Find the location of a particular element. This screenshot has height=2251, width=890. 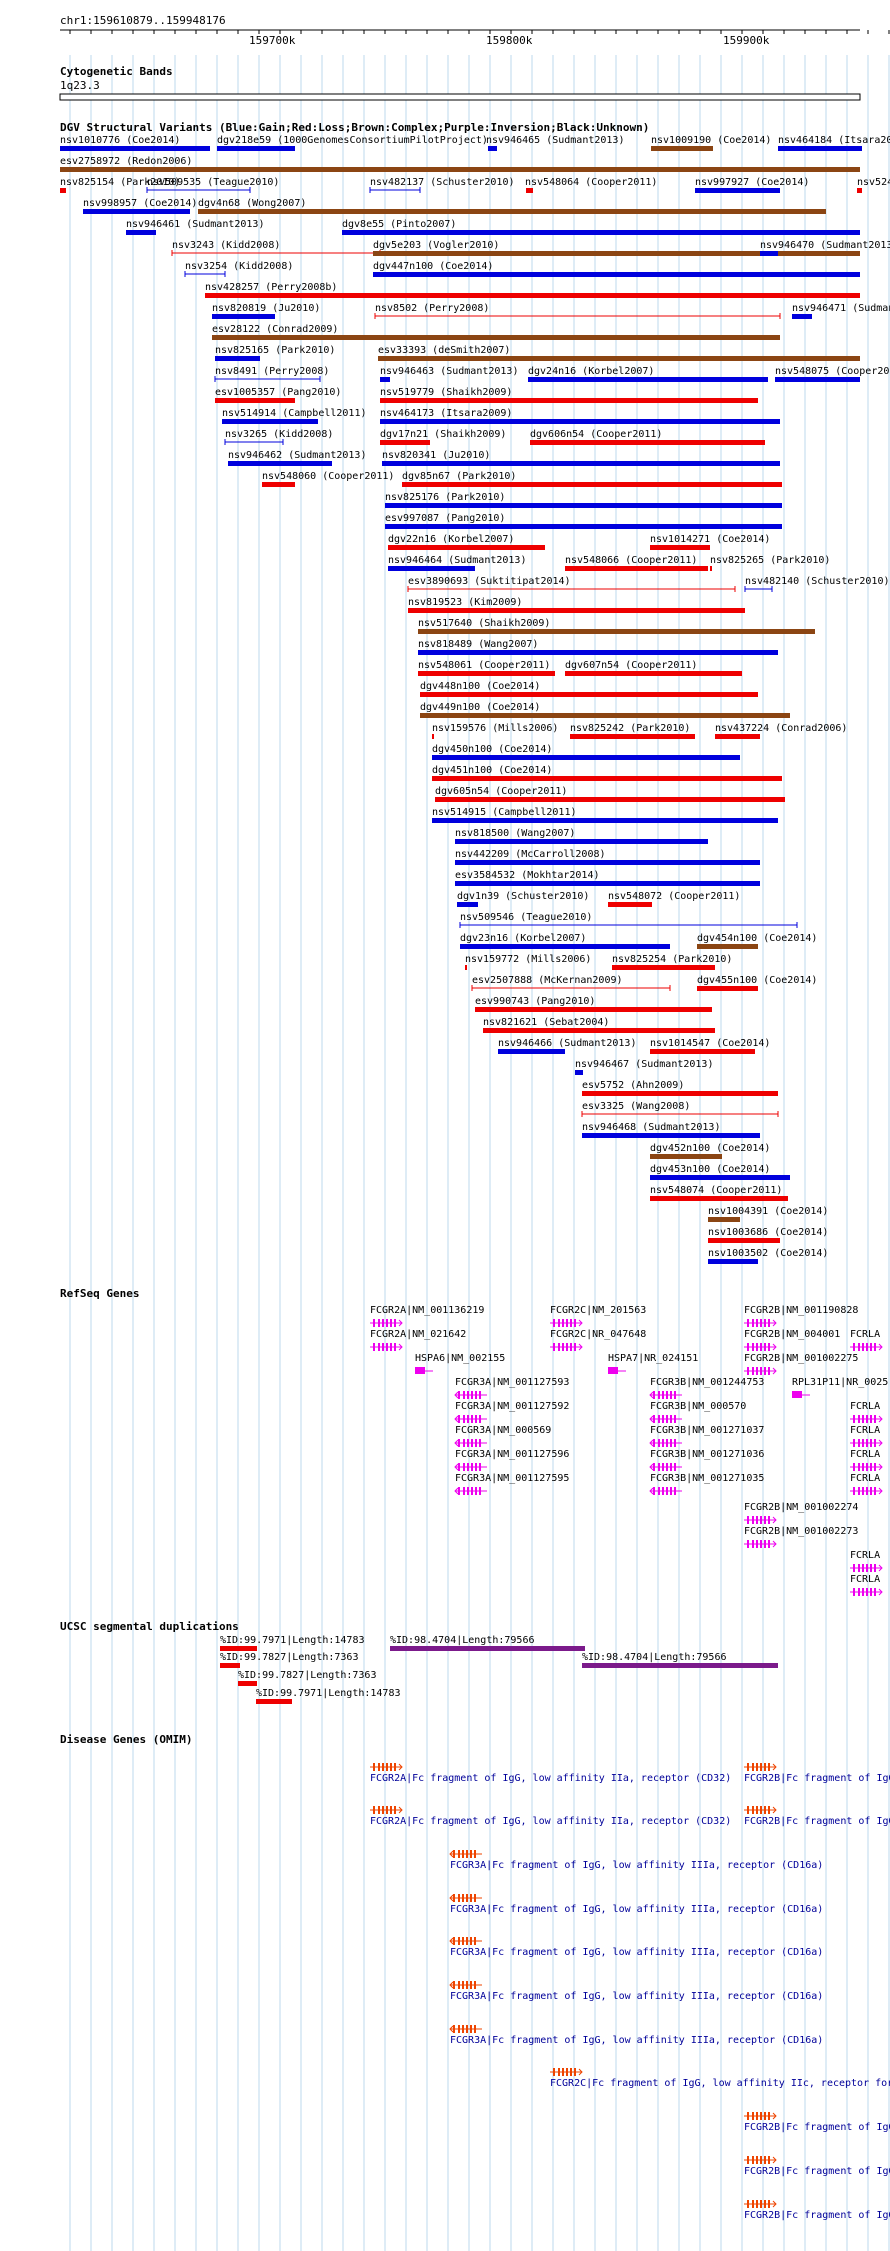

variant-feature: dgv17n21 (Shaikh2009) is located at coordinates (443, 437).